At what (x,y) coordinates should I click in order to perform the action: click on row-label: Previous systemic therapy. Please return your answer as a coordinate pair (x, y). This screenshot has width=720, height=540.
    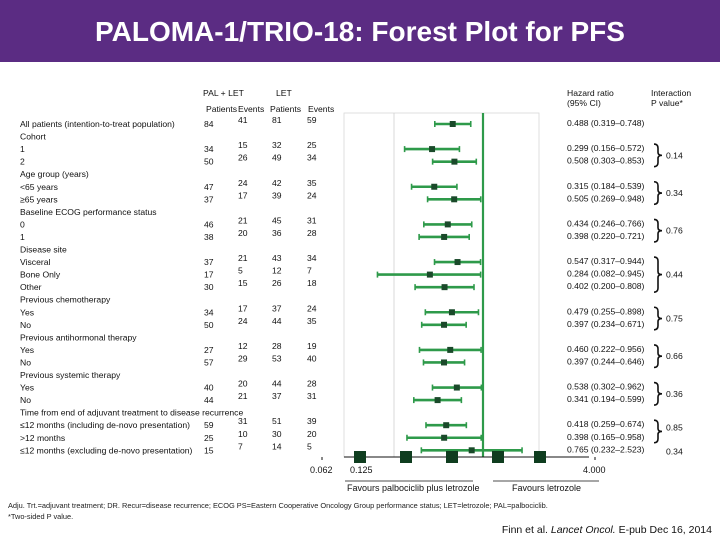
    Looking at the image, I should click on (70, 375).